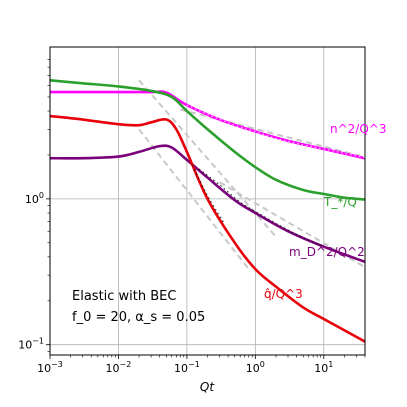 This screenshot has height=407, width=407. What do you see at coordinates (119, 367) in the screenshot?
I see `x-tick-label: 10⁻²` at bounding box center [119, 367].